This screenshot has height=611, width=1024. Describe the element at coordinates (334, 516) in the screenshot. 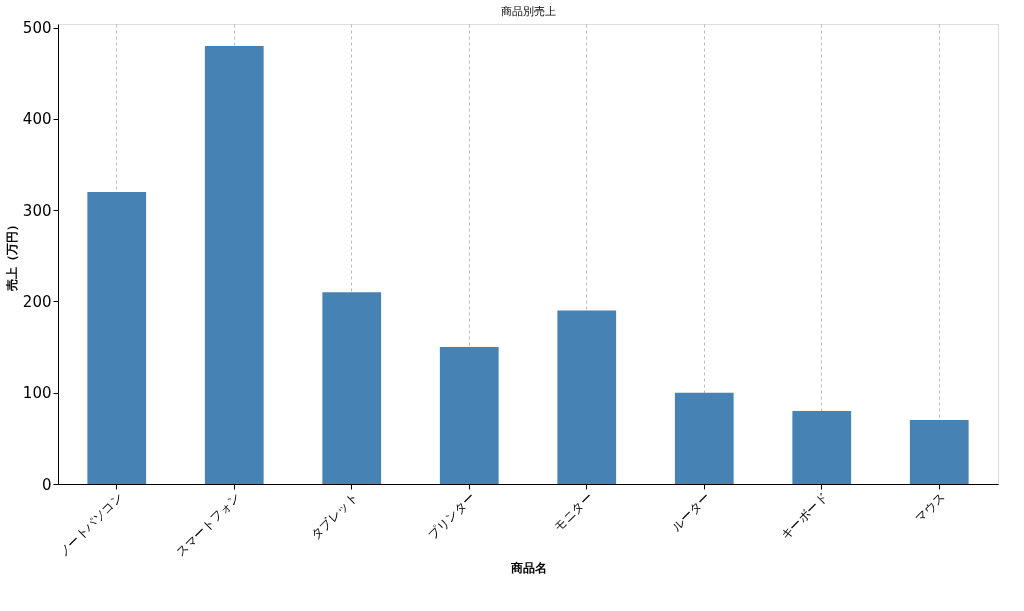

I see `x-tick-label: タブレット` at that location.